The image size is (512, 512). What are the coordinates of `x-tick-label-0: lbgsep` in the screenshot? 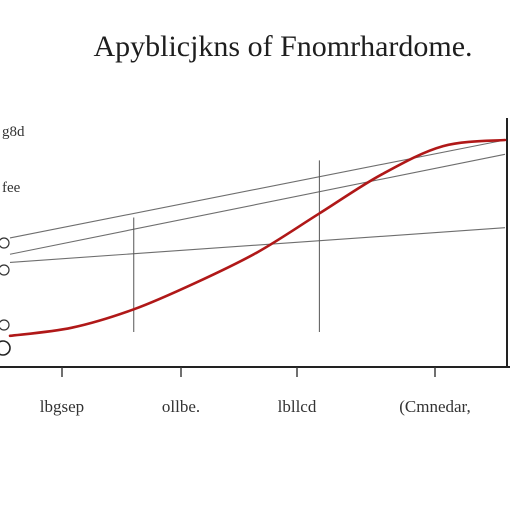 It's located at (62, 406).